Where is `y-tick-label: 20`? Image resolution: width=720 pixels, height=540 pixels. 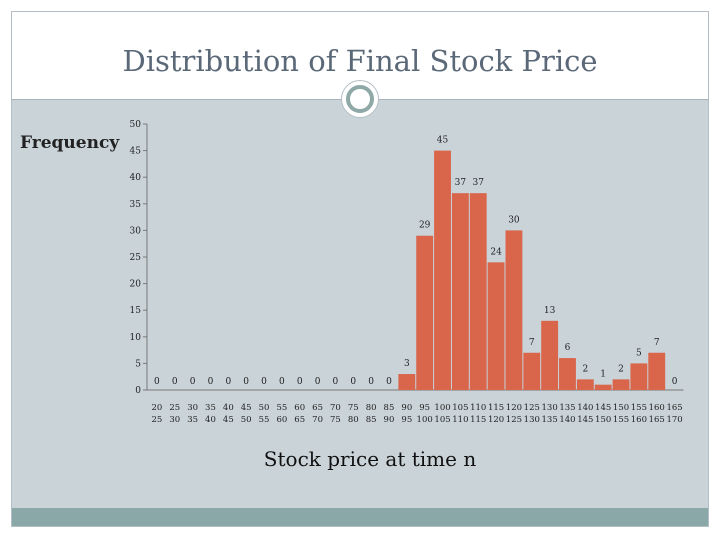
y-tick-label: 20 is located at coordinates (136, 285).